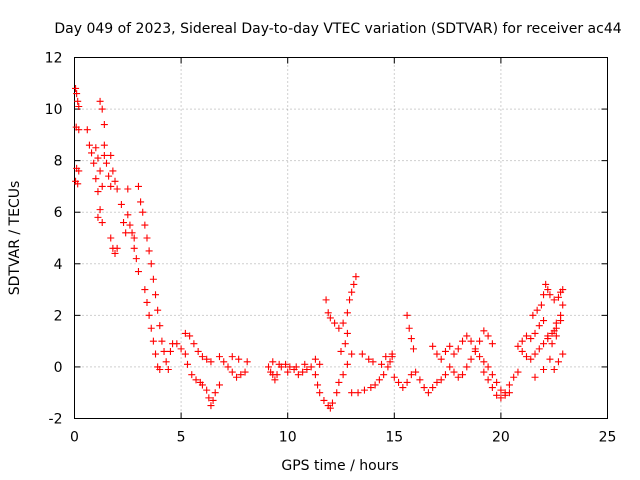  I want to click on x-tick-label: 20, so click(501, 438).